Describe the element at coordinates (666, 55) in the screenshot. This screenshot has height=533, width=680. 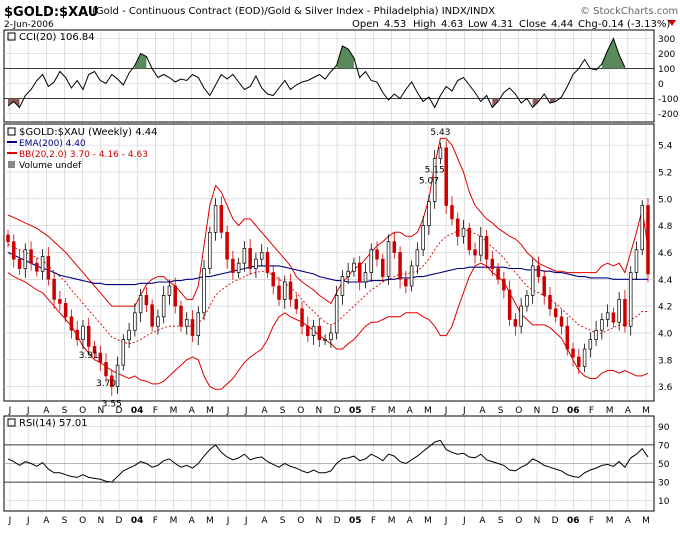
I see `cci-y-tick-label: 200` at that location.